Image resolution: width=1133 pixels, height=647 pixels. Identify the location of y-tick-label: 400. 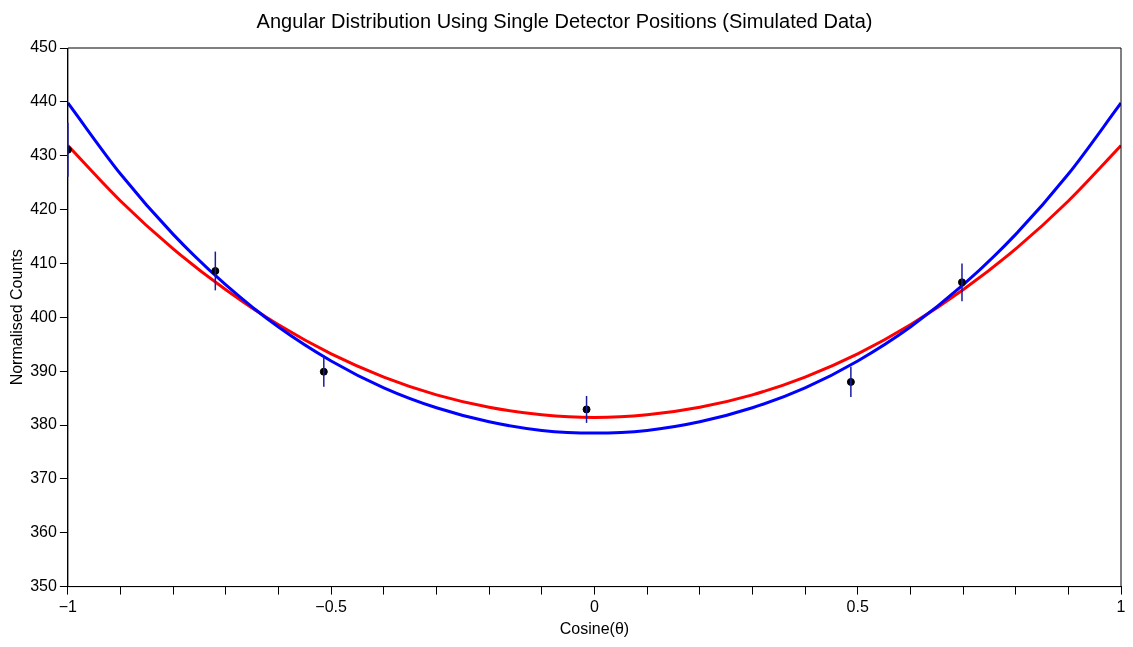
(43, 316).